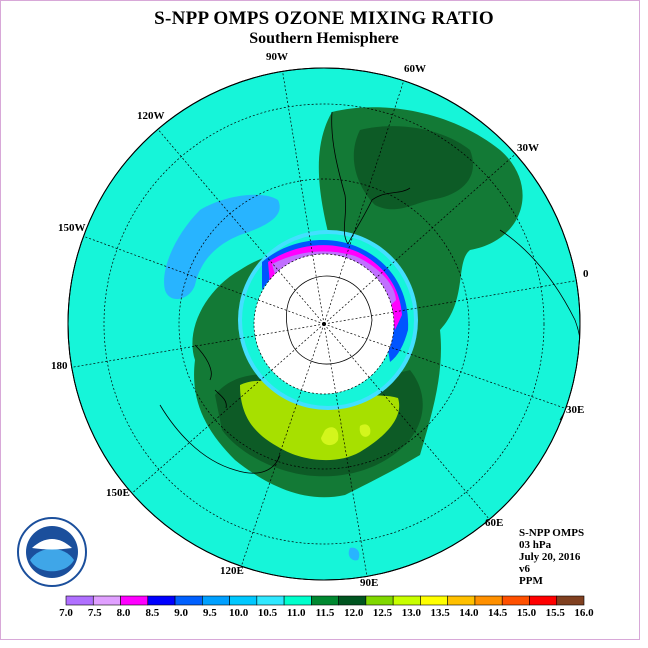 This screenshot has height=648, width=648. I want to click on info-level: 03 hPa, so click(535, 545).